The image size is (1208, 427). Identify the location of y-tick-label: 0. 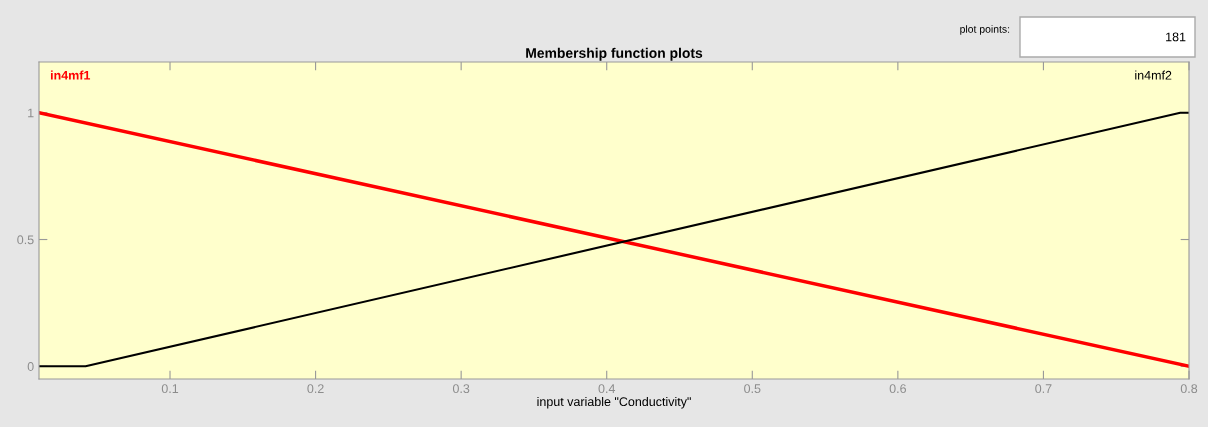
(30, 366).